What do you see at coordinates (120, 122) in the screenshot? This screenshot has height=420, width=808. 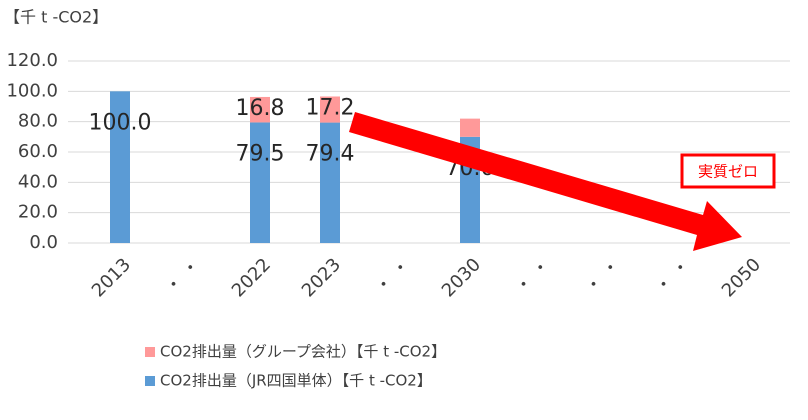 I see `data-label: 100.0` at bounding box center [120, 122].